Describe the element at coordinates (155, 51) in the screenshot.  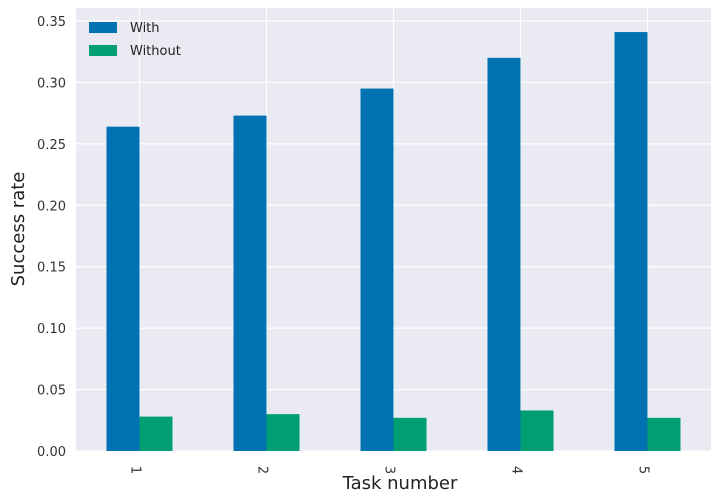
I see `legend-label-without: Without` at that location.